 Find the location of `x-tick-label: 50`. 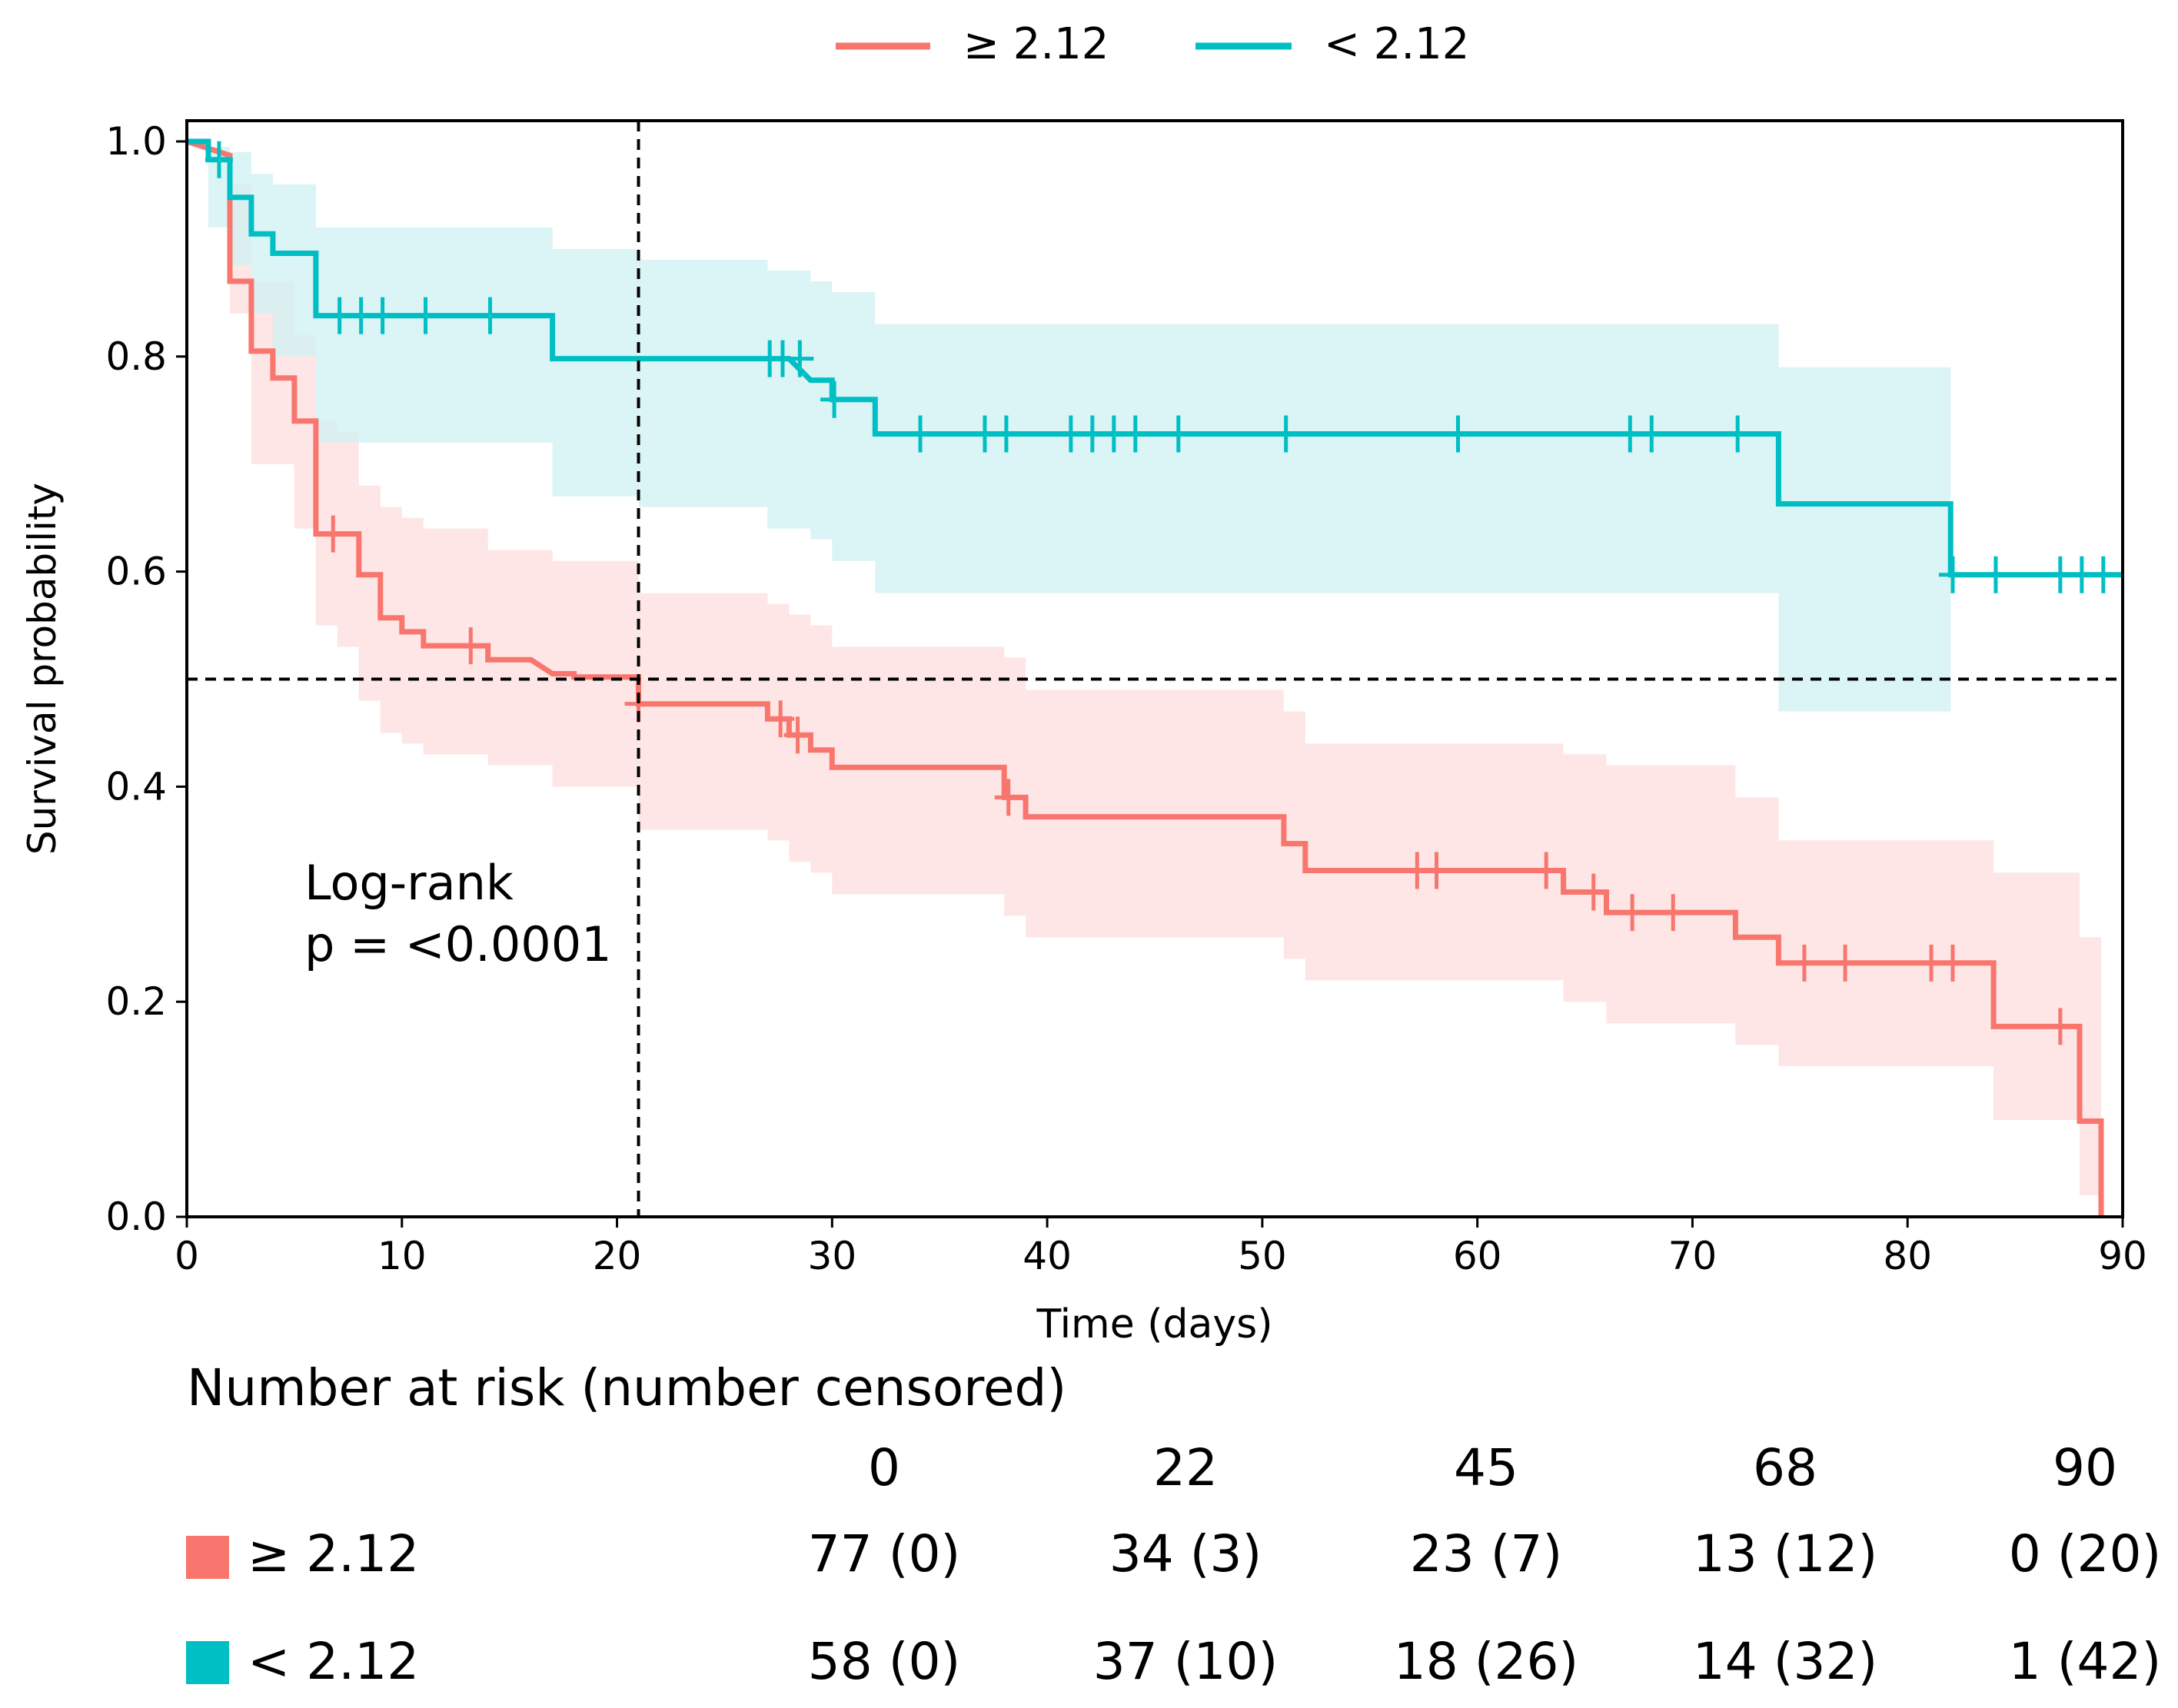

x-tick-label: 50 is located at coordinates (1262, 1256).